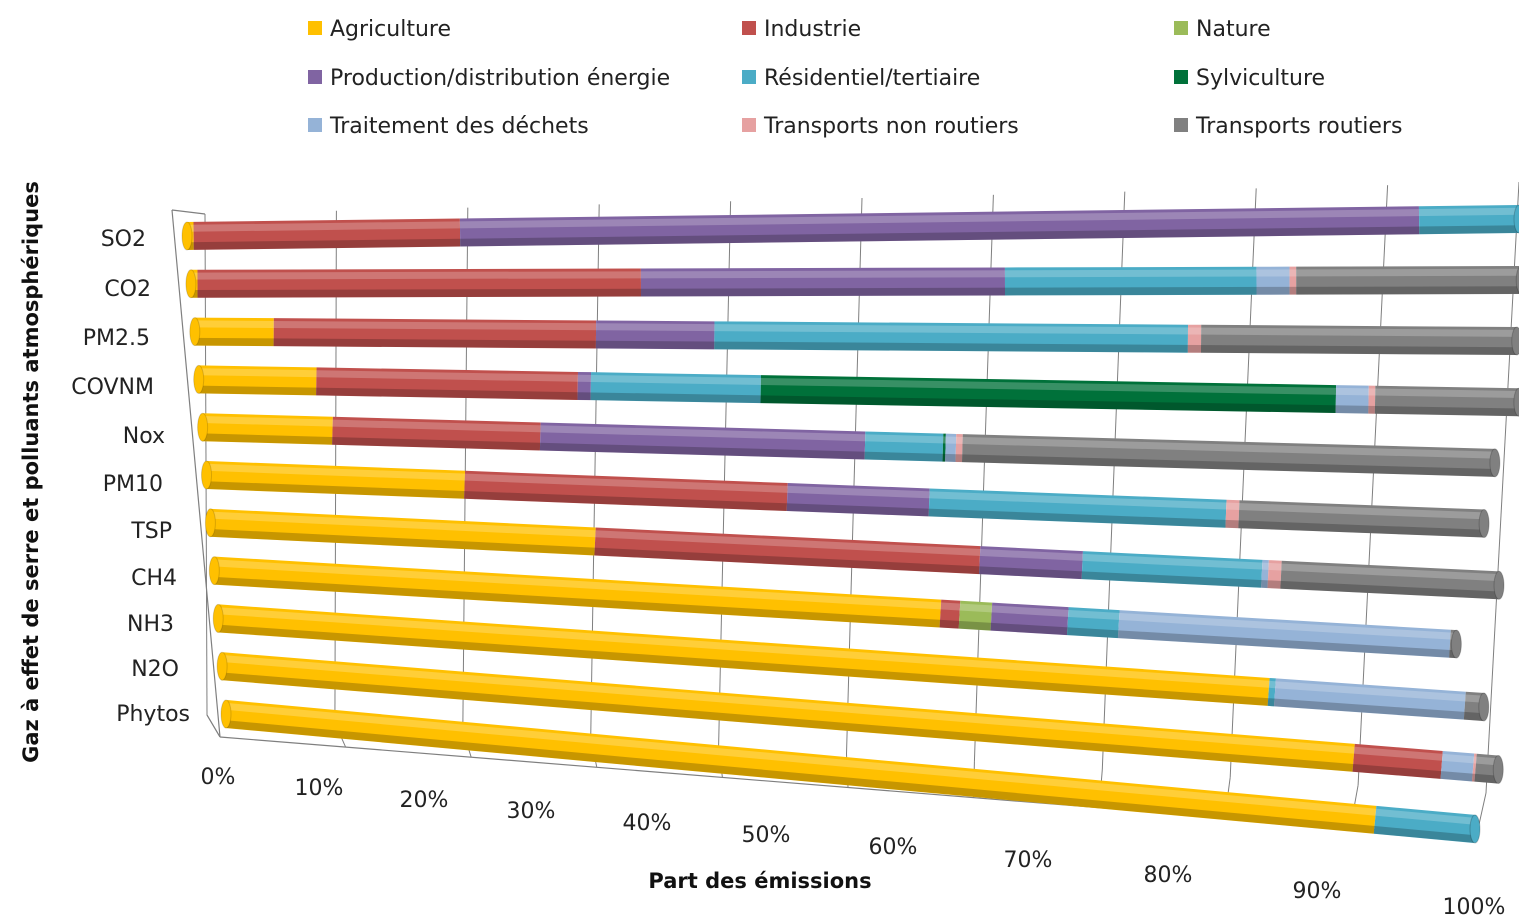 The width and height of the screenshot is (1519, 917). Describe the element at coordinates (1172, 569) in the screenshot. I see `bar-segment-residentiel-tertiaire-tsp` at that location.